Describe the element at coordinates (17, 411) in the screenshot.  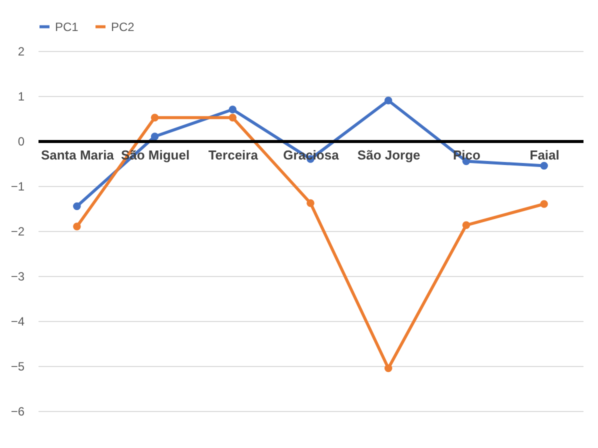
I see `y-tick-label: −6` at that location.